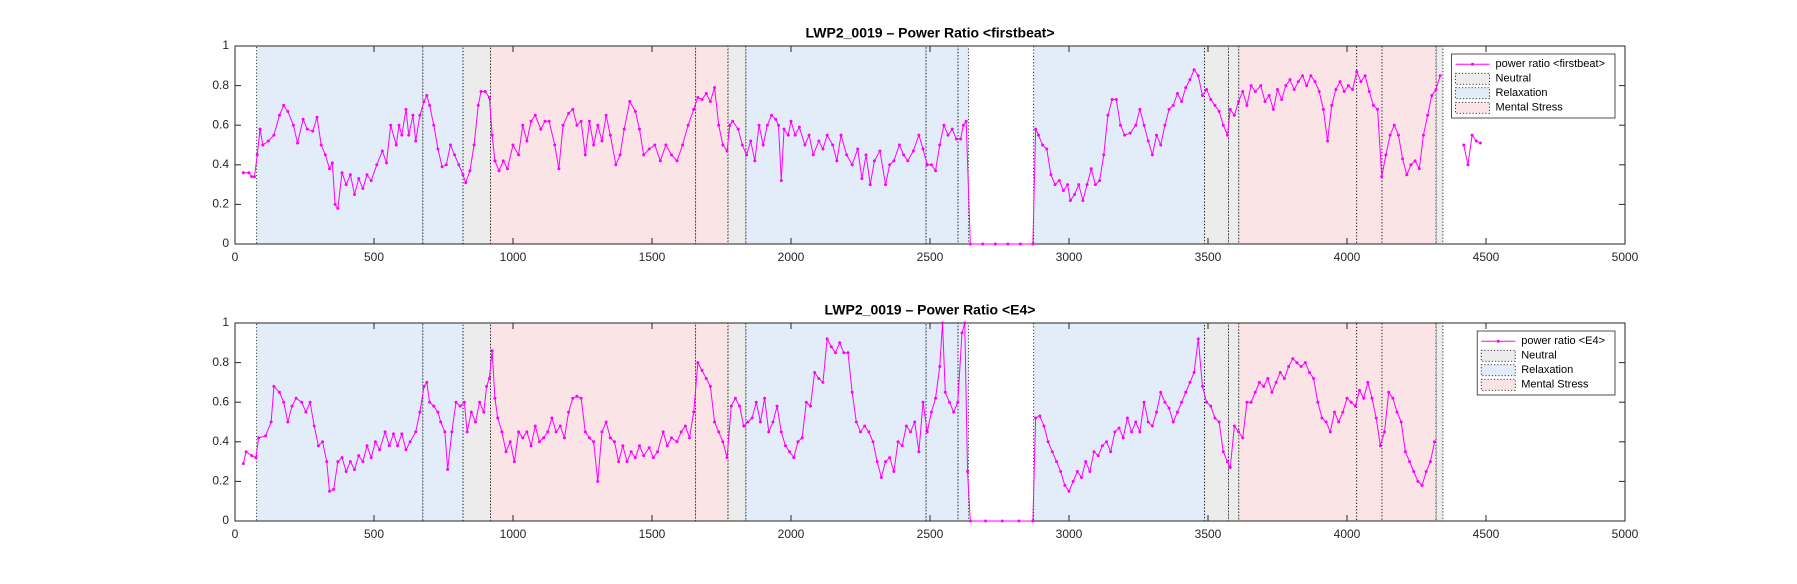 The width and height of the screenshot is (1797, 584). I want to click on x-tick-label: 4500, so click(1486, 534).